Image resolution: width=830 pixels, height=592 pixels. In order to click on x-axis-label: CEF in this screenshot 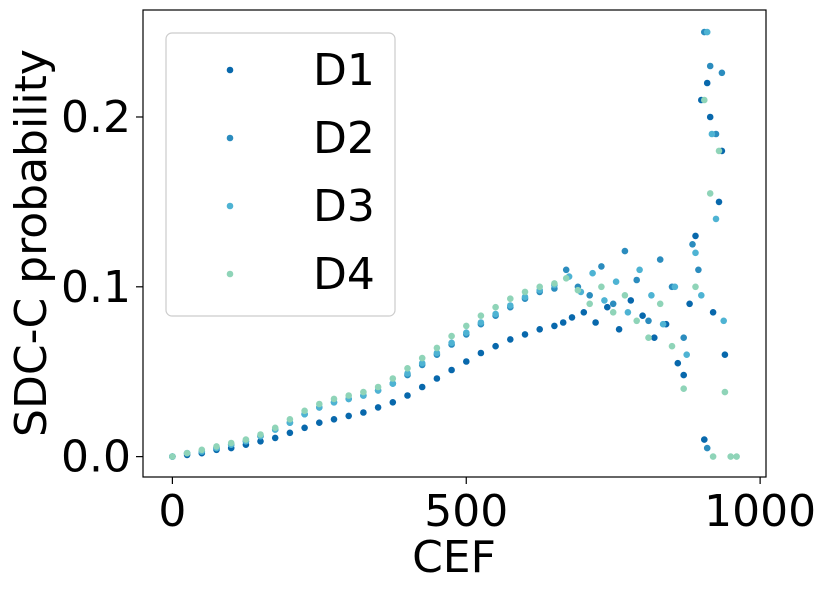, I will do `click(454, 557)`.